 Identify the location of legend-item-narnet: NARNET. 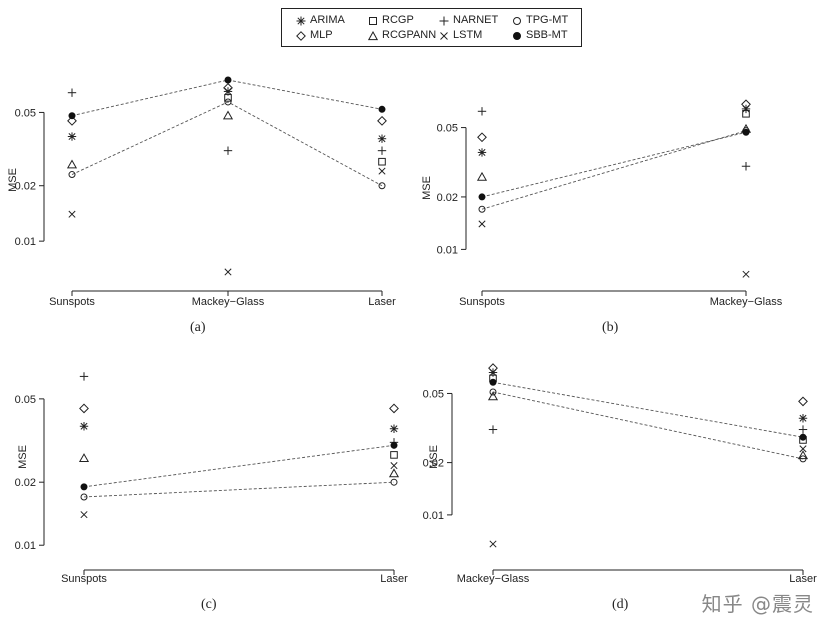
(468, 20).